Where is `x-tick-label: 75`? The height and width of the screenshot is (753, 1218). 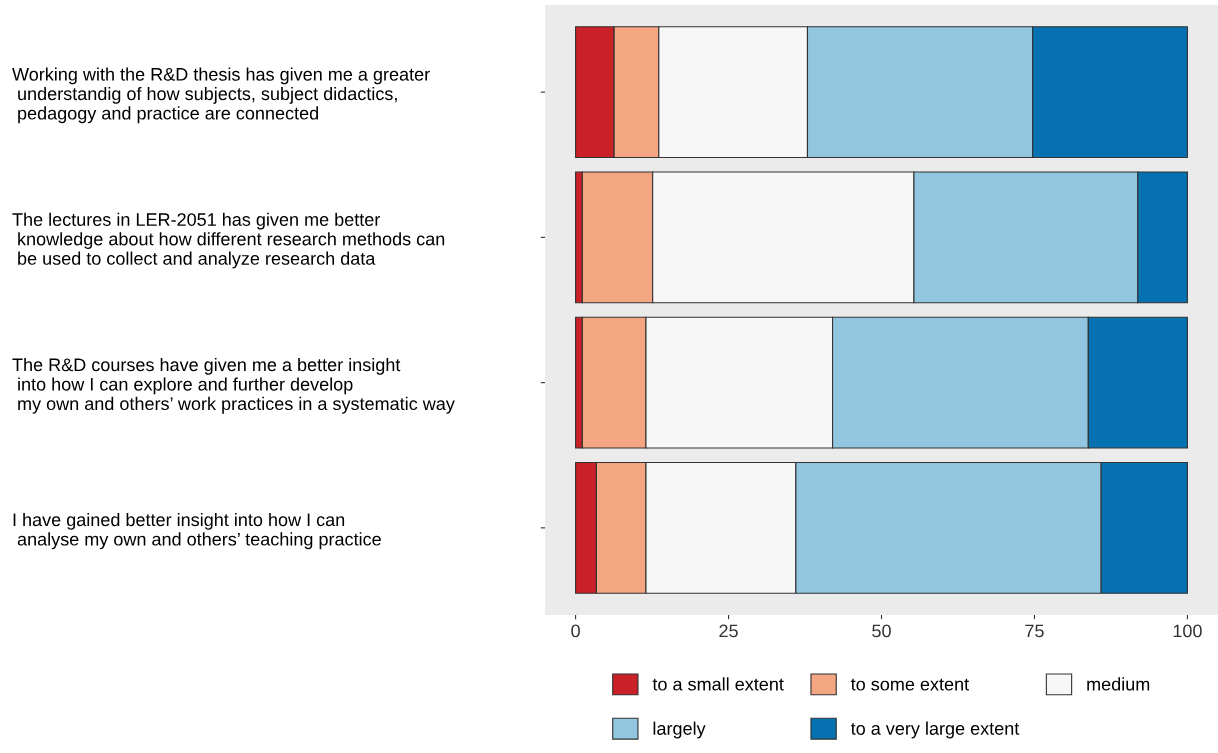
x-tick-label: 75 is located at coordinates (1034, 631).